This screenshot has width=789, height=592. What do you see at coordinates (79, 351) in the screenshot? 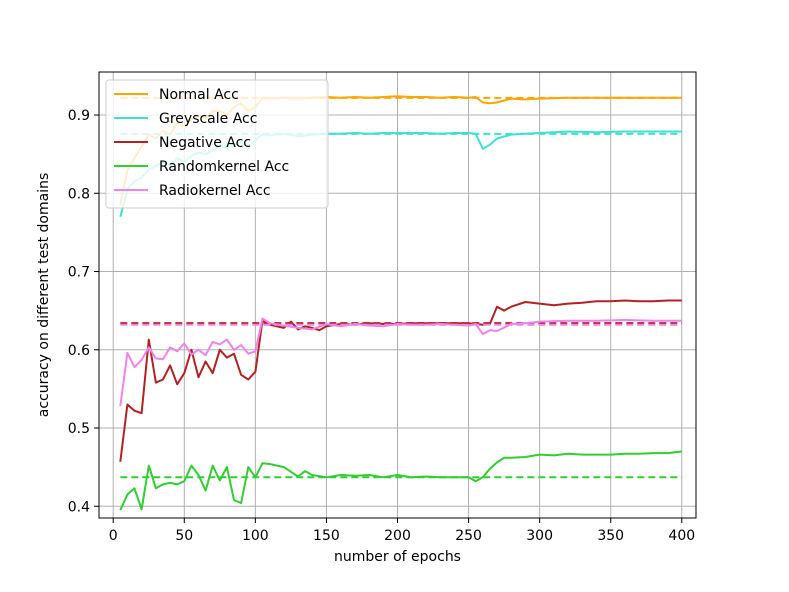
I see `y-tick-label: 0.6` at bounding box center [79, 351].